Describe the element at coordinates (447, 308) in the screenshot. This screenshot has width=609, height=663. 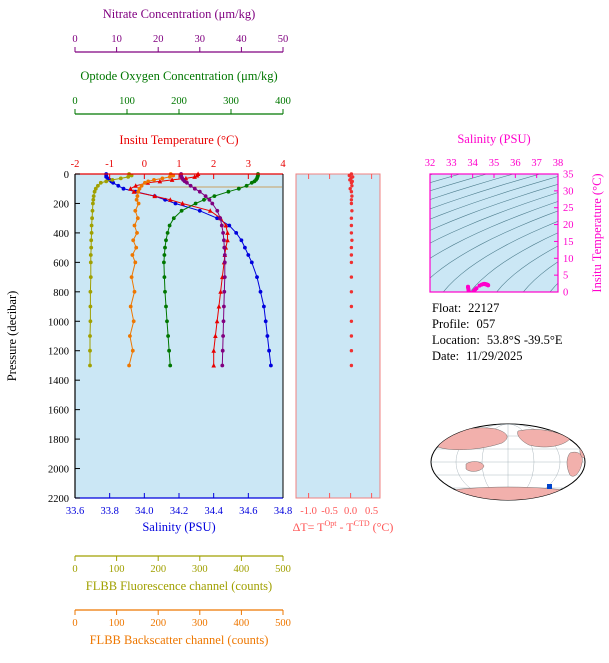
I see `float-label: Float:` at that location.